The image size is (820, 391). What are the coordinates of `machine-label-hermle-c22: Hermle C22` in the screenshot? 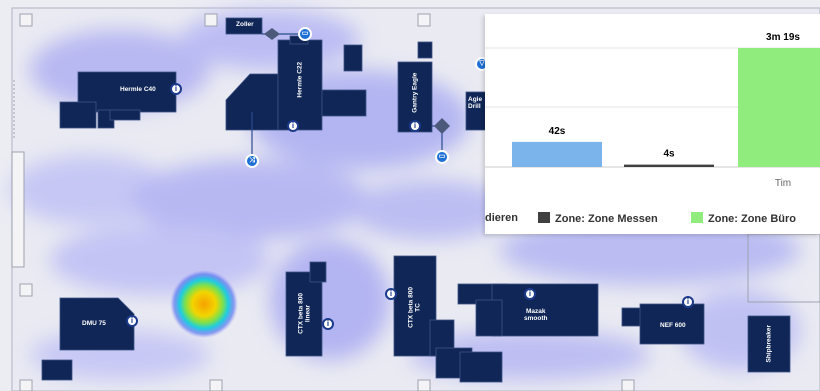 It's located at (300, 79).